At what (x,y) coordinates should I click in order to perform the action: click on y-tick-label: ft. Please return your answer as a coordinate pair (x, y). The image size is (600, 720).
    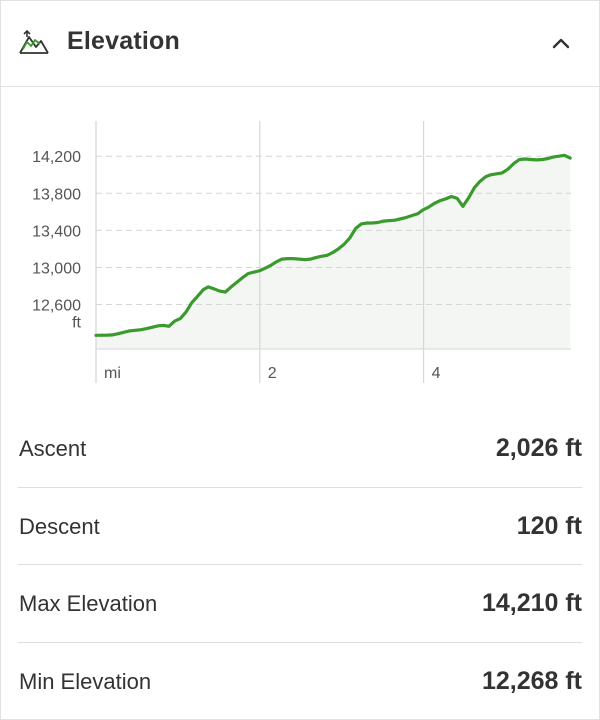
    Looking at the image, I should click on (76, 323).